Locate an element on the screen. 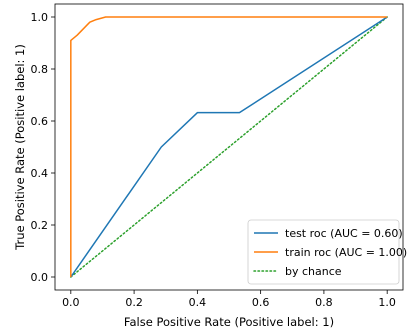 The width and height of the screenshot is (410, 332). y-tick-label: 0.8 is located at coordinates (40, 69).